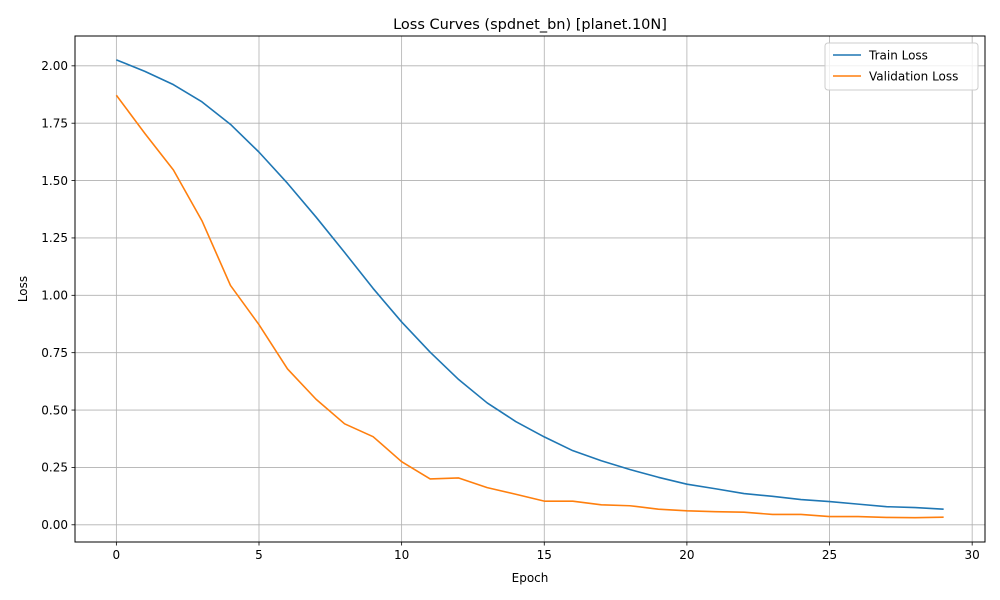  Describe the element at coordinates (259, 555) in the screenshot. I see `x-tick-label: 5` at that location.